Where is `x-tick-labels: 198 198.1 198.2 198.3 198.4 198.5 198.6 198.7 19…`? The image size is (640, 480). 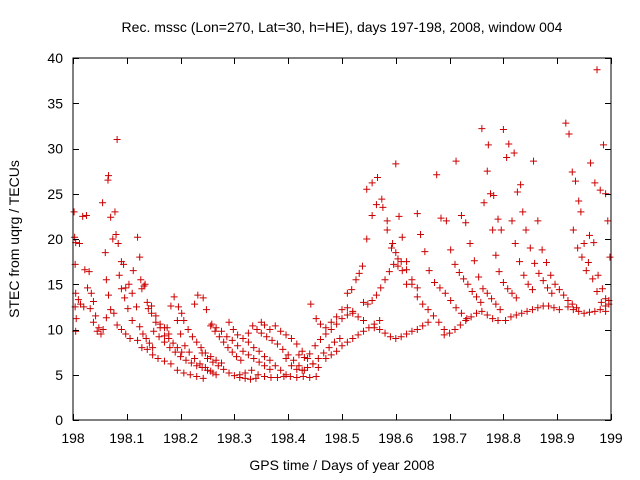 x-tick-labels: 198 198.1 198.2 198.3 198.4 198.5 198.6 198.7 19… is located at coordinates (342, 438).